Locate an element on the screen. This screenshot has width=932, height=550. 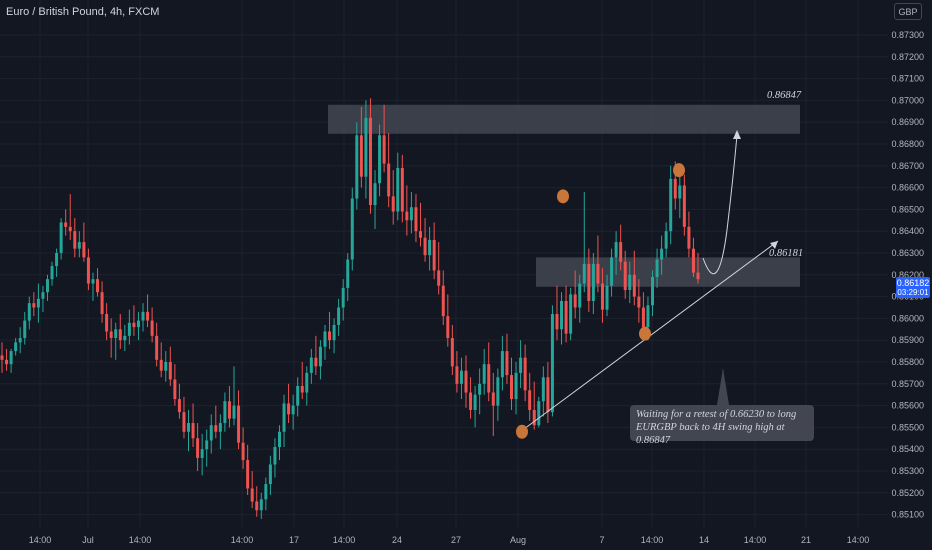
y-tick-label: 0.86200 is located at coordinates (907, 275).